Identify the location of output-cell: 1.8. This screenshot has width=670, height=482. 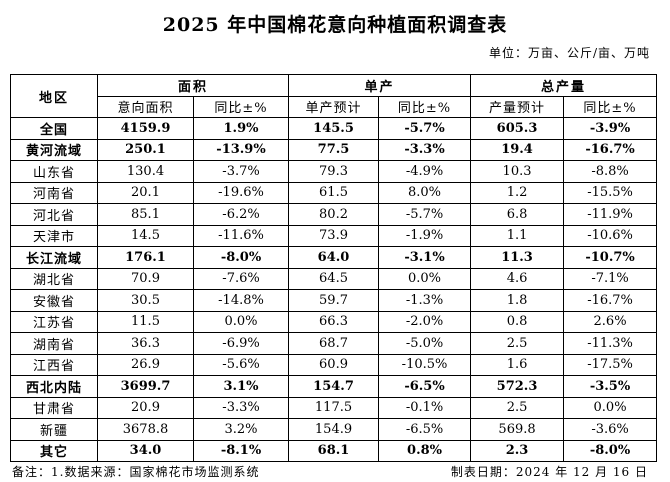
(517, 300).